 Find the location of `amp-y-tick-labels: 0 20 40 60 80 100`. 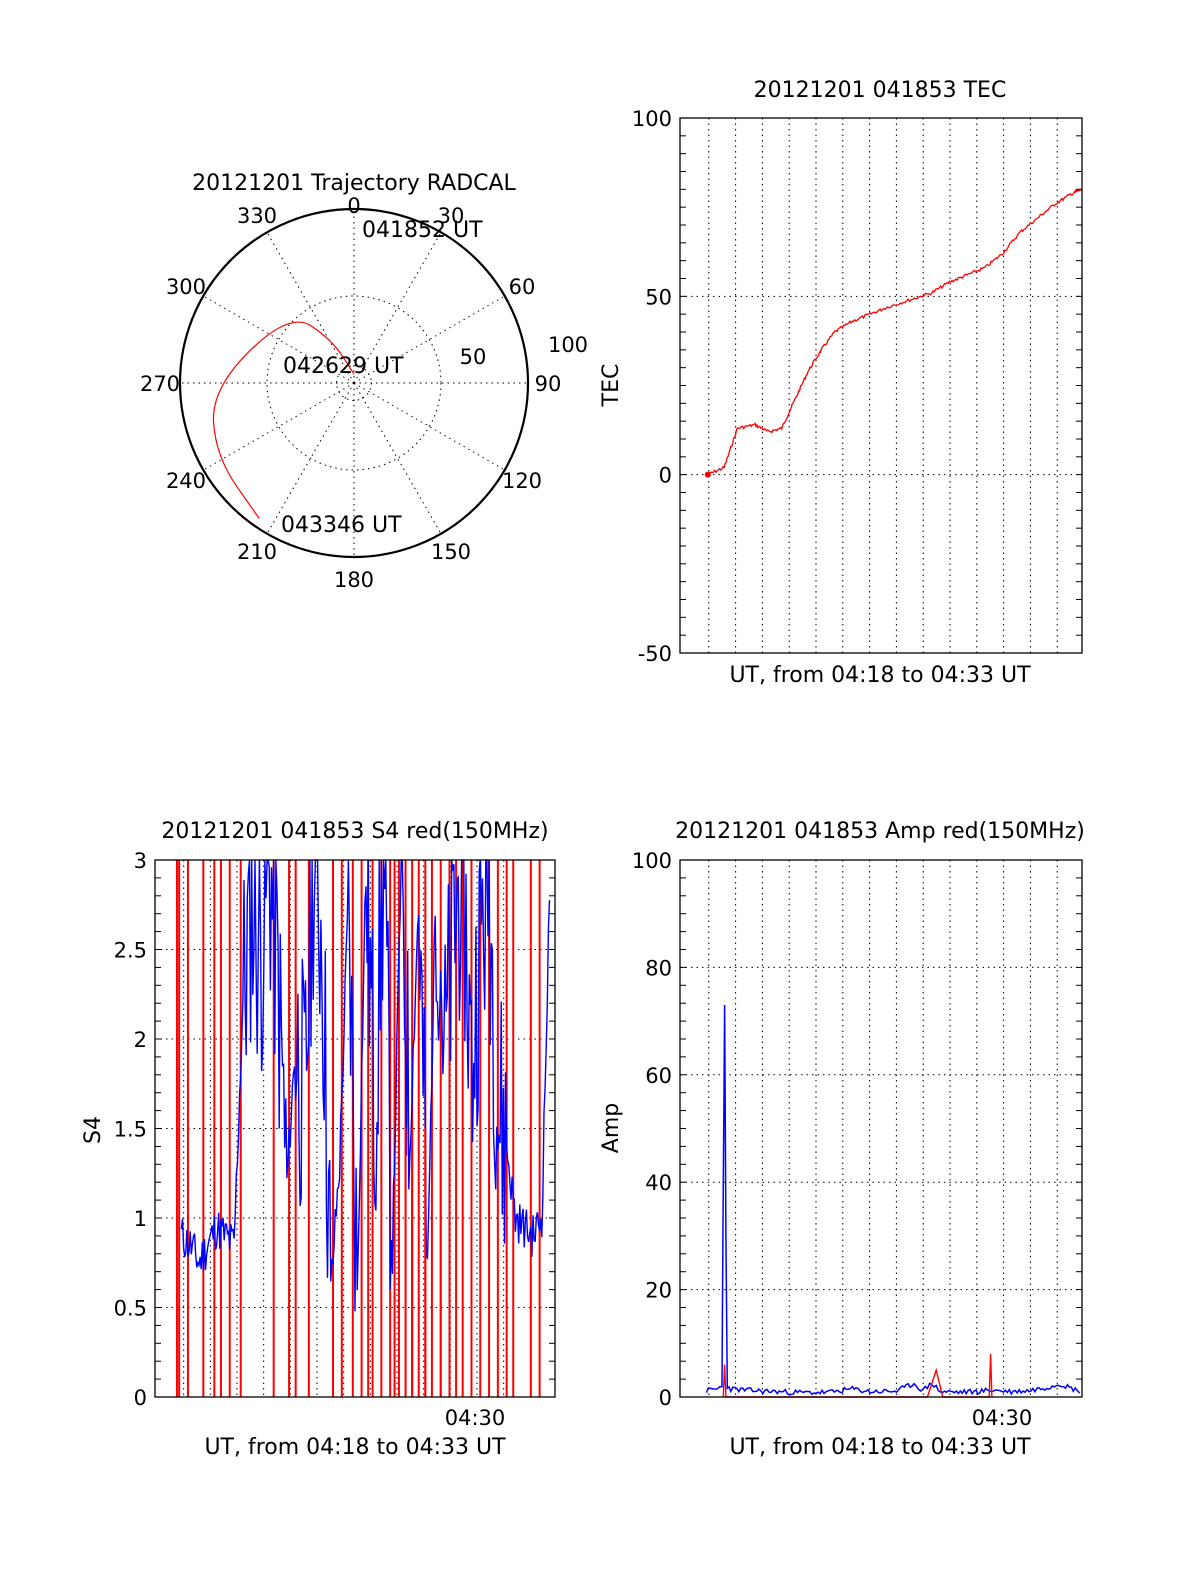

amp-y-tick-labels: 0 20 40 60 80 100 is located at coordinates (652, 1129).